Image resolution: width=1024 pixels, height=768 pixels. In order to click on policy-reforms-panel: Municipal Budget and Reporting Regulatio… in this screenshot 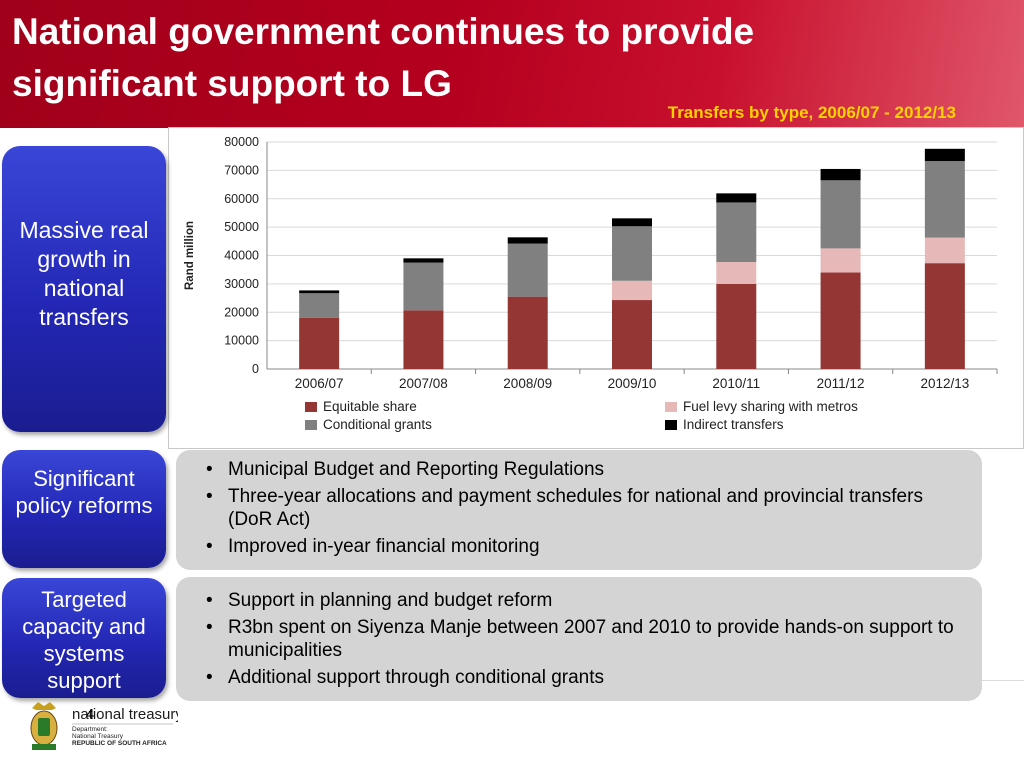, I will do `click(579, 510)`.